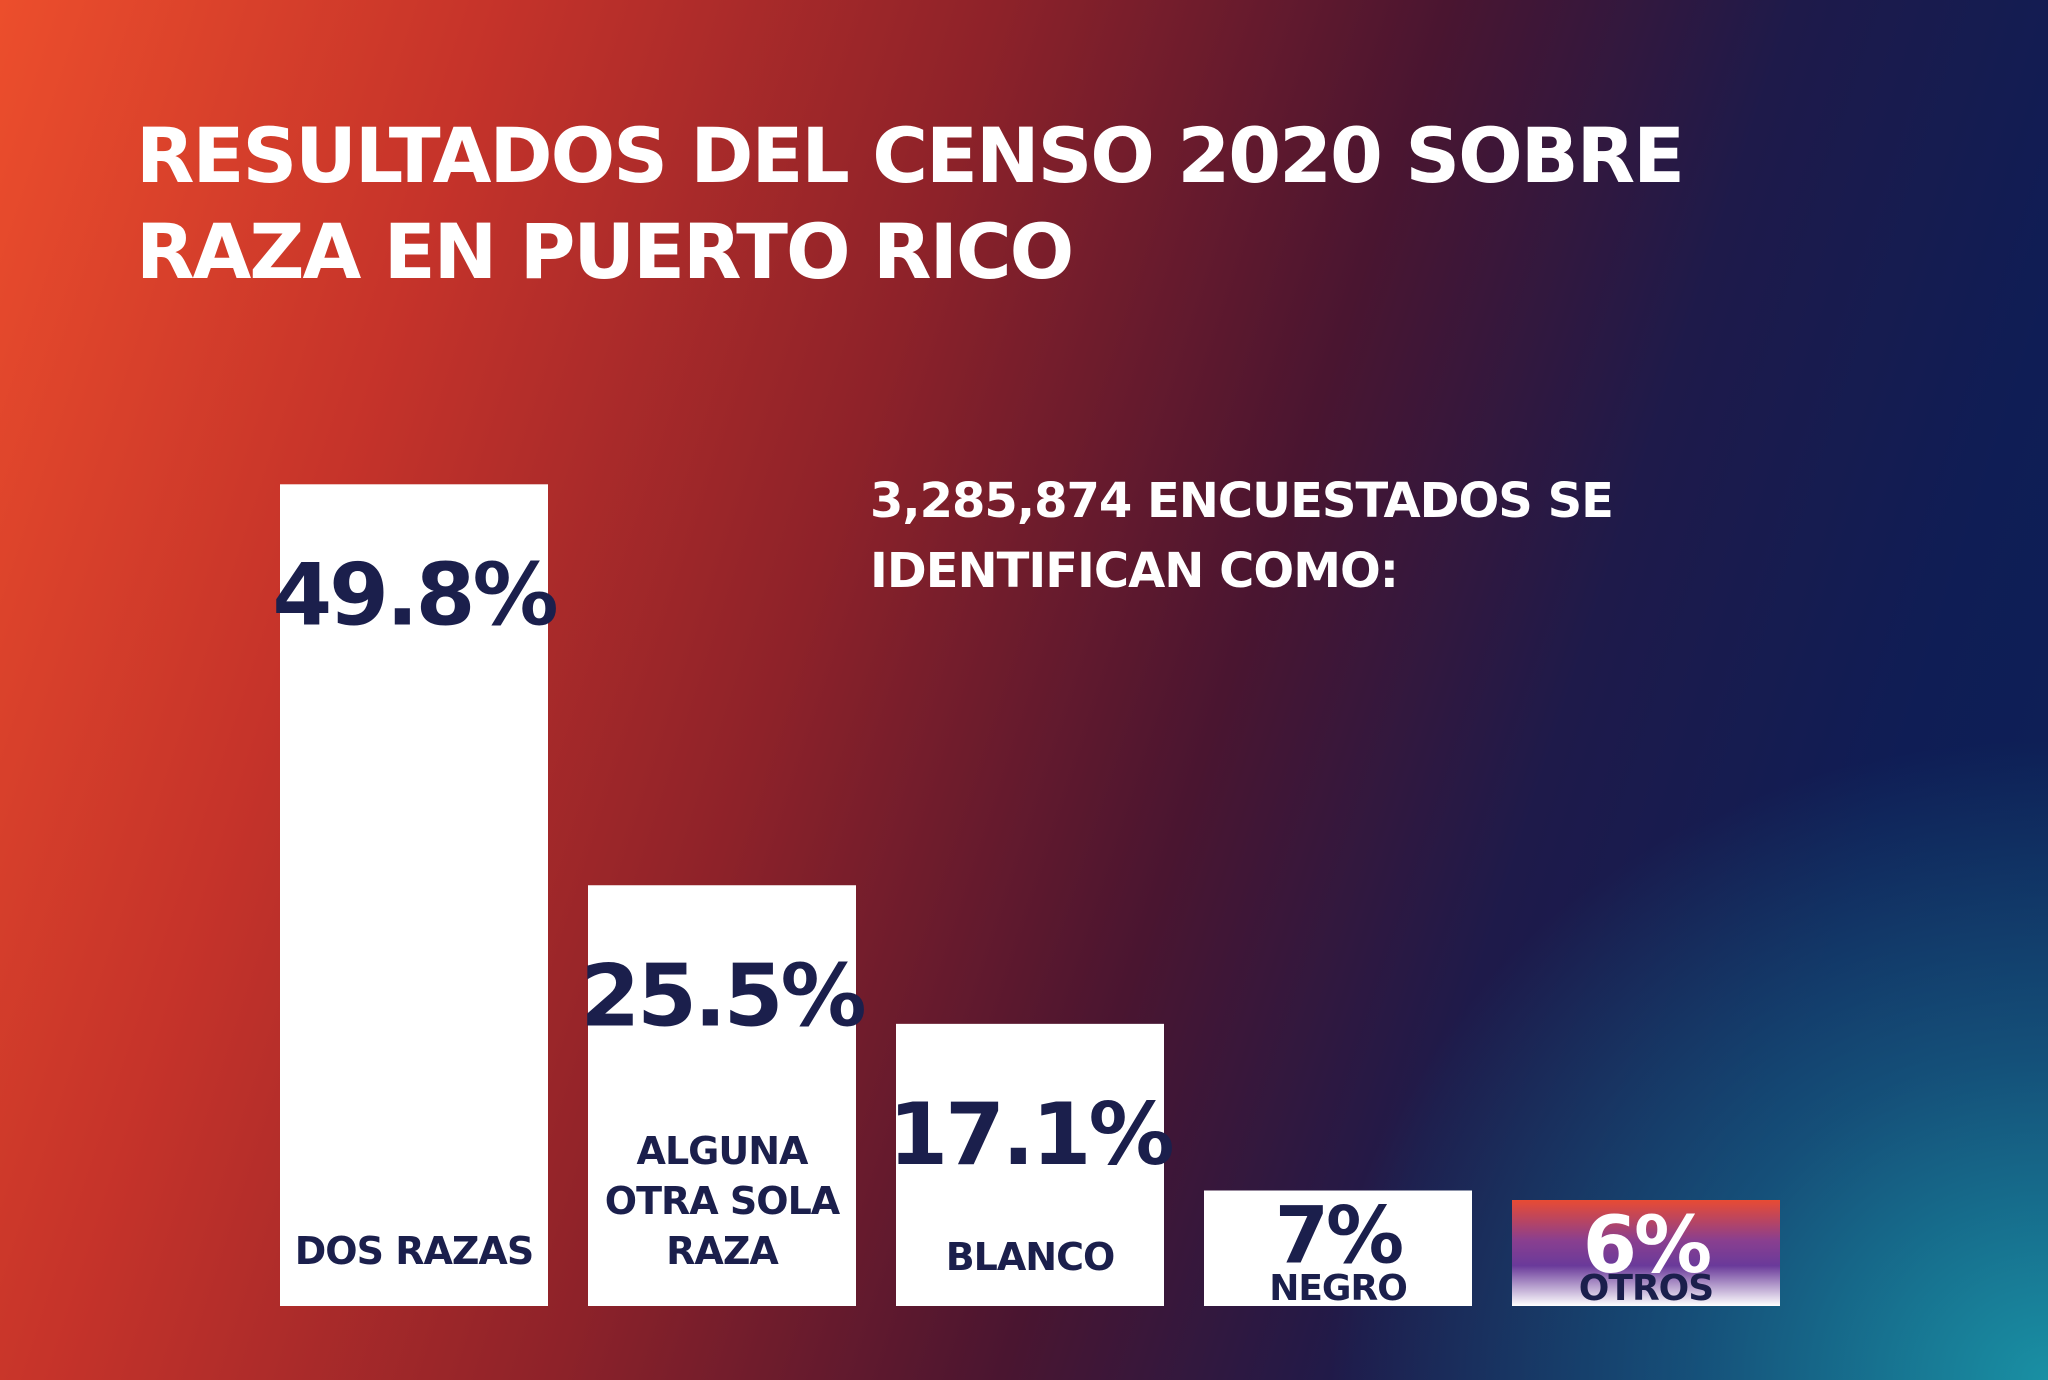  What do you see at coordinates (722, 1095) in the screenshot?
I see `bar-alguna-otra-sola-raza` at bounding box center [722, 1095].